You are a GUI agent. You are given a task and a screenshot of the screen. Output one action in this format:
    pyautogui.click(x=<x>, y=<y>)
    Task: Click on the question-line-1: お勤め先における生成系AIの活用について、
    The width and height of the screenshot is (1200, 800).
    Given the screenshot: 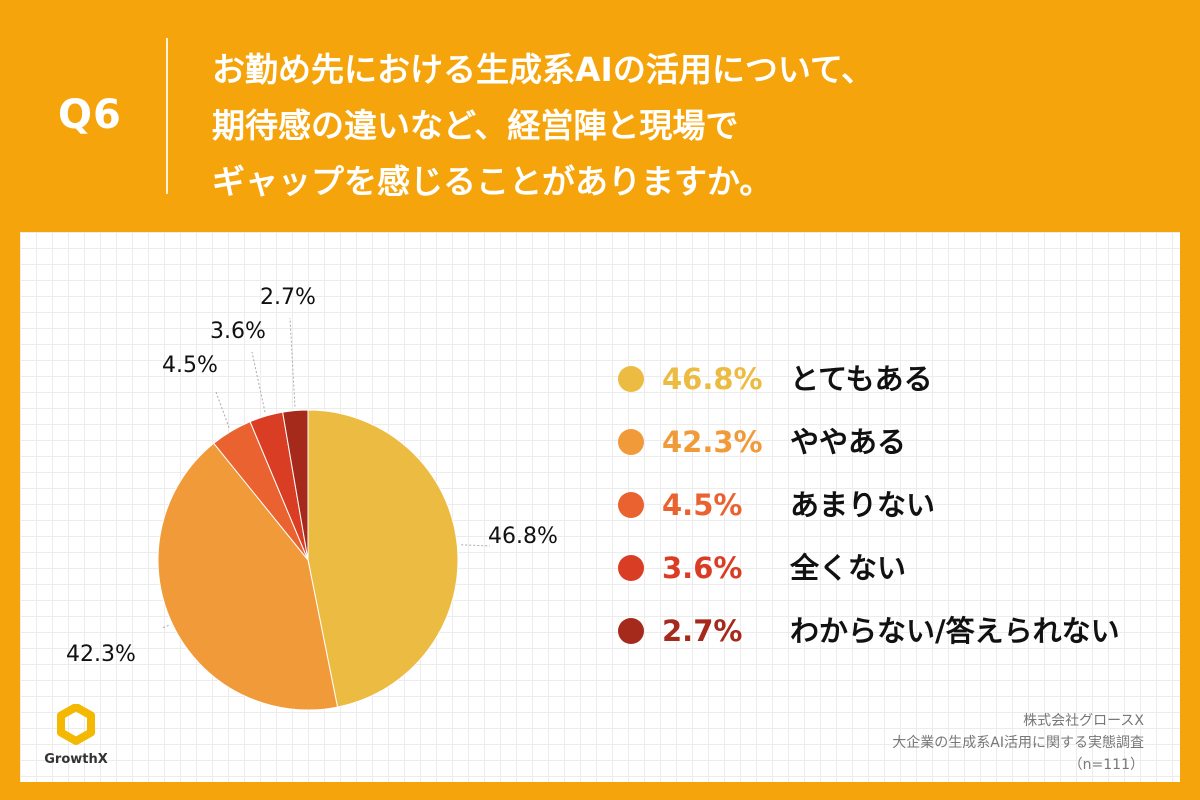 What is the action you would take?
    pyautogui.click(x=543, y=69)
    